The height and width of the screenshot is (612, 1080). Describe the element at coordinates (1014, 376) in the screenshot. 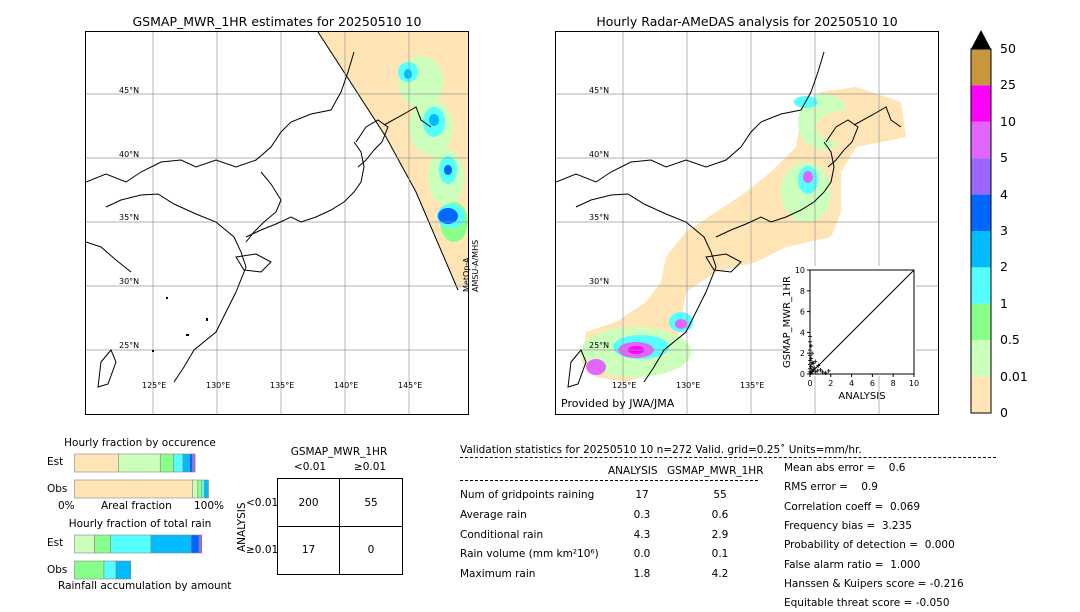

I see `colorbar-tick-label: 0.01` at that location.